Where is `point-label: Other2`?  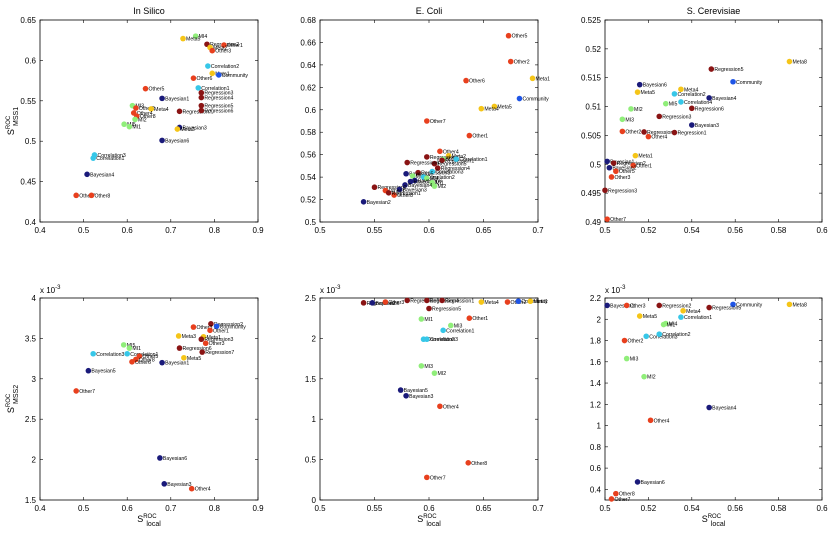
point-label: Other2 is located at coordinates (147, 109).